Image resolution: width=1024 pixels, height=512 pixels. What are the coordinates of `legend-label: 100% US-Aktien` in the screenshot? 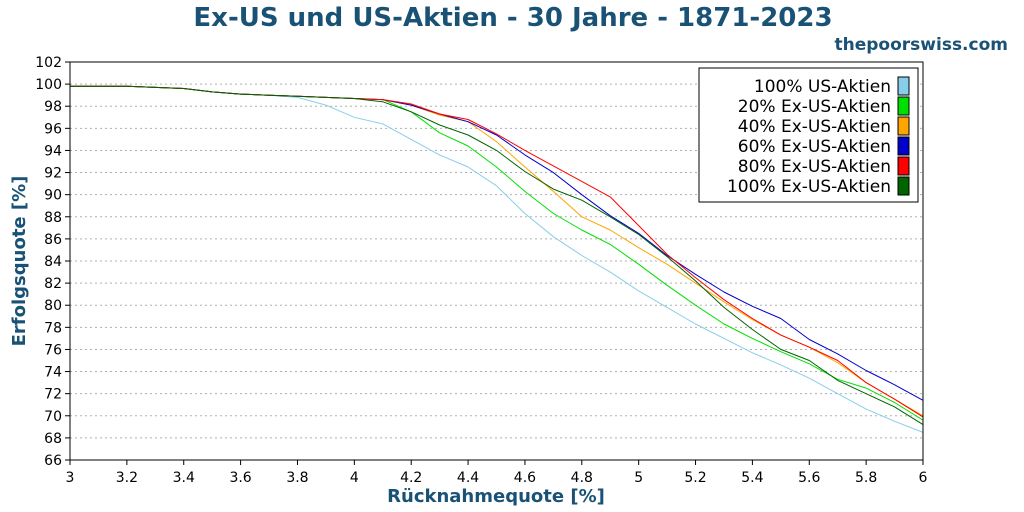 It's located at (822, 87).